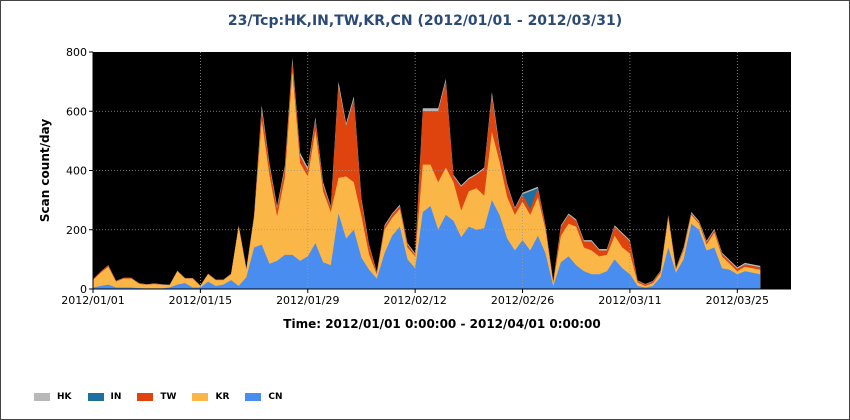 The height and width of the screenshot is (420, 850). I want to click on y-tick-label: 800, so click(76, 52).